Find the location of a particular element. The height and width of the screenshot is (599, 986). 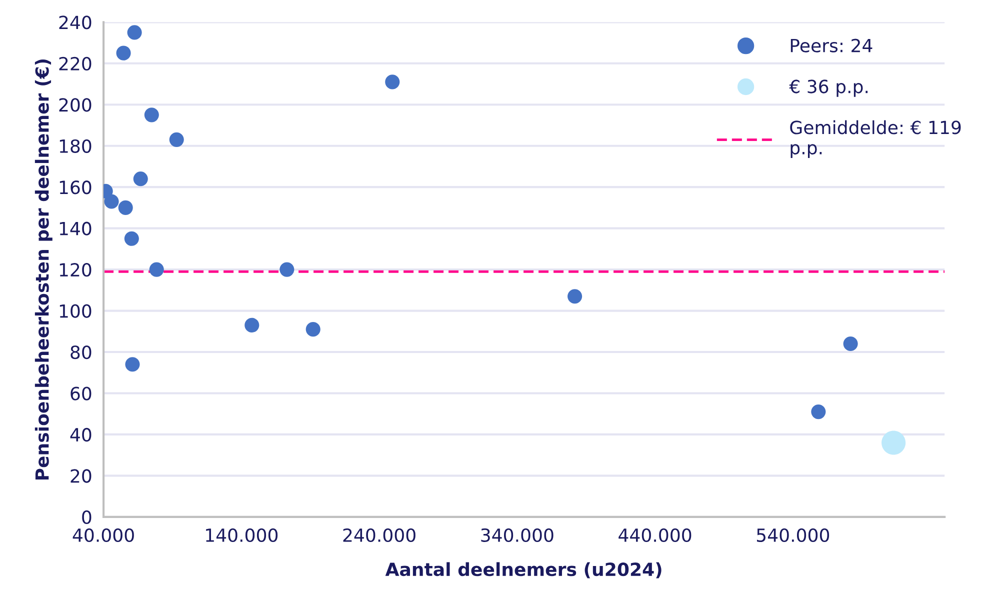

y-tick-label: 160 is located at coordinates (76, 187).